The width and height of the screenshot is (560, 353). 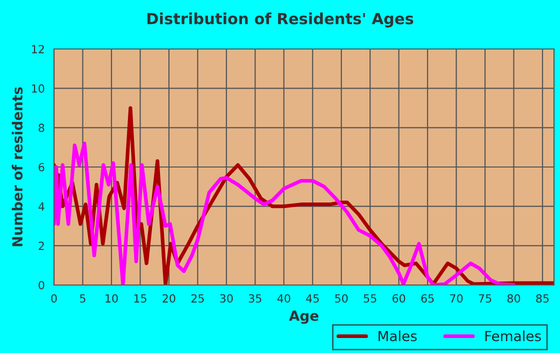 I want to click on x-tick-label: 65, so click(x=427, y=298).